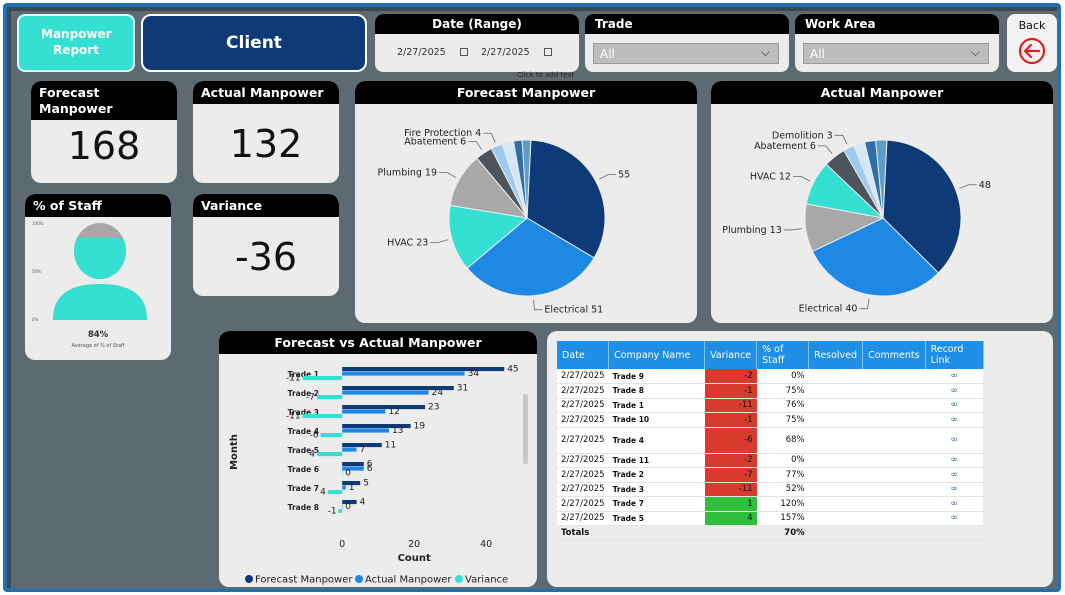  Describe the element at coordinates (770, 475) in the screenshot. I see `table-row: 2/27/2025 Trade 2 -7 77% ∞` at that location.